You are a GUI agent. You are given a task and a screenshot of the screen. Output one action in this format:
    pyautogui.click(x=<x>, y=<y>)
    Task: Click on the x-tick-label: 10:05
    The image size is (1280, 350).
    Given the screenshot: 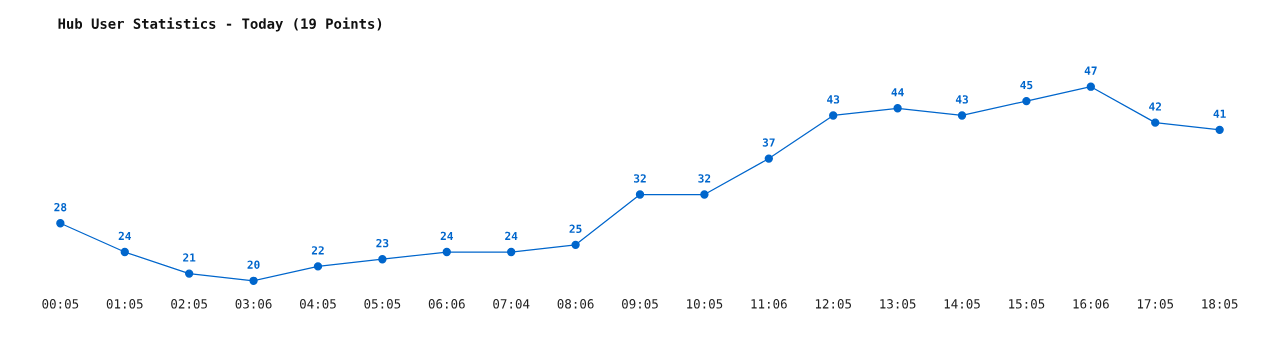 What is the action you would take?
    pyautogui.click(x=705, y=304)
    